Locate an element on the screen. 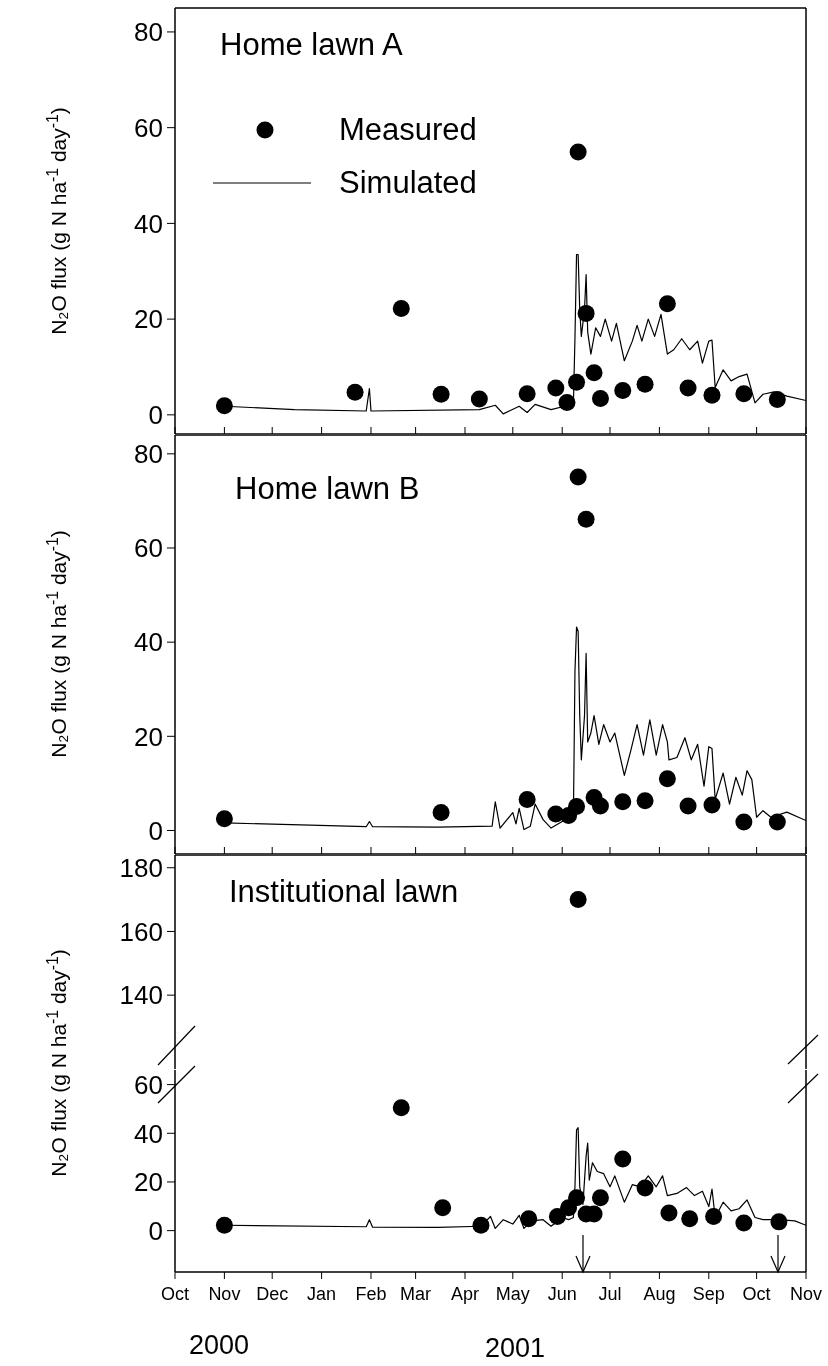 The image size is (828, 1366). x-tick-label: May is located at coordinates (512, 1293).